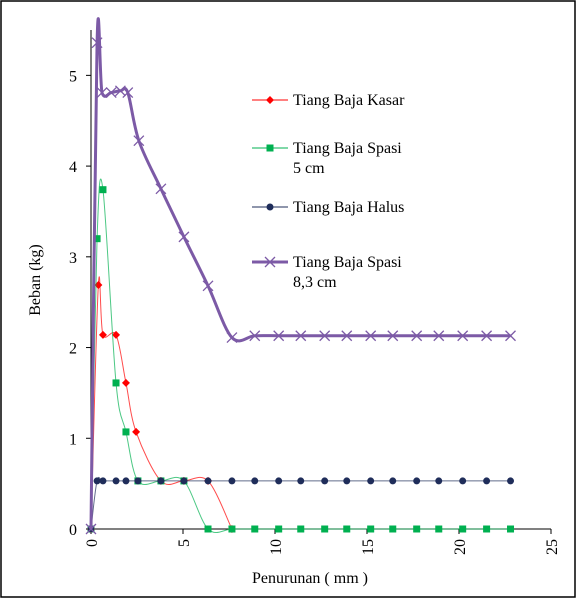  What do you see at coordinates (184, 543) in the screenshot?
I see `x-tick-label: 5` at bounding box center [184, 543].